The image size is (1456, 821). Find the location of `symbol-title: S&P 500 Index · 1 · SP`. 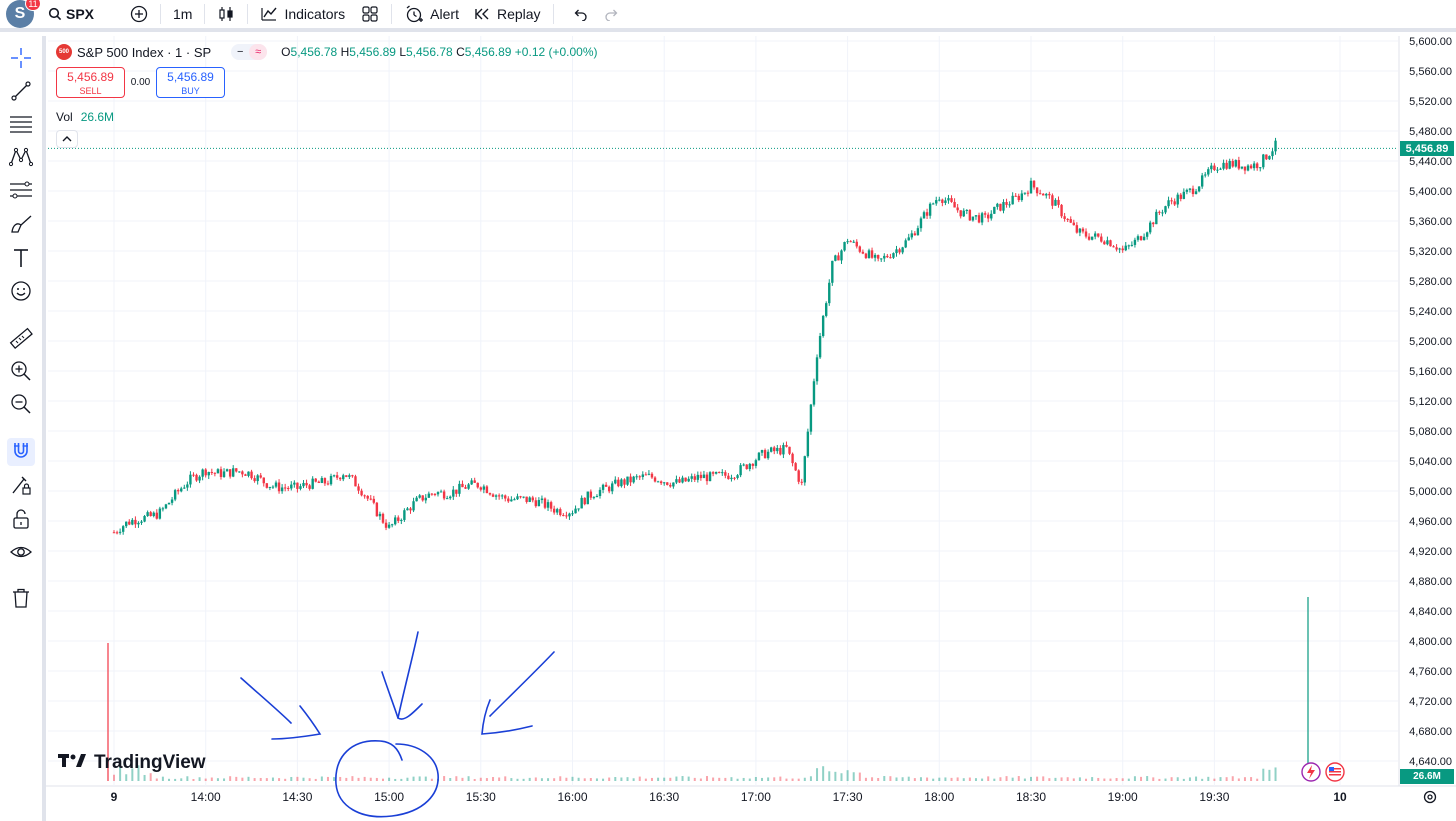

symbol-title: S&P 500 Index · 1 · SP is located at coordinates (144, 52).